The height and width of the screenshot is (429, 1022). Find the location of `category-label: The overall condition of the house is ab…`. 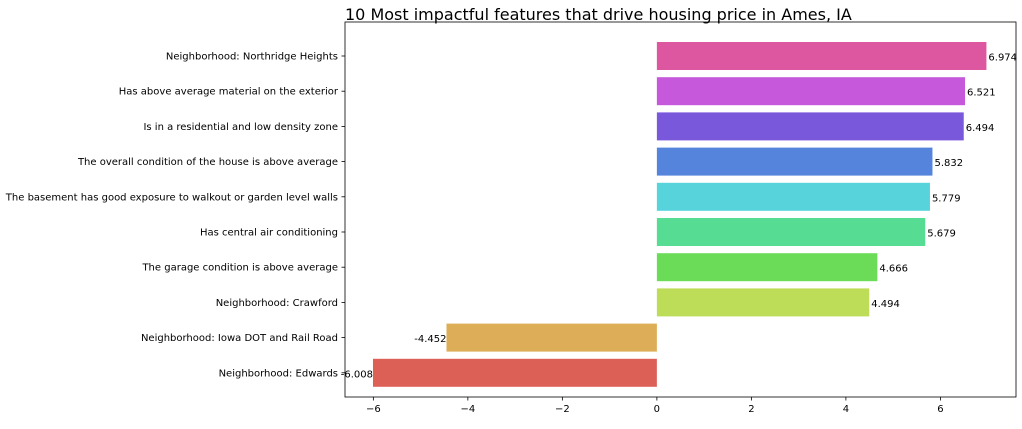

category-label: The overall condition of the house is ab… is located at coordinates (207, 162).